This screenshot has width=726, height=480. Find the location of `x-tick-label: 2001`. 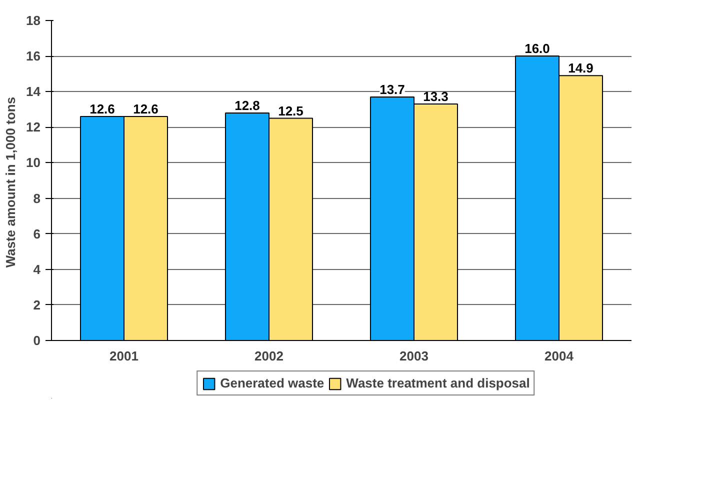

x-tick-label: 2001 is located at coordinates (124, 356).